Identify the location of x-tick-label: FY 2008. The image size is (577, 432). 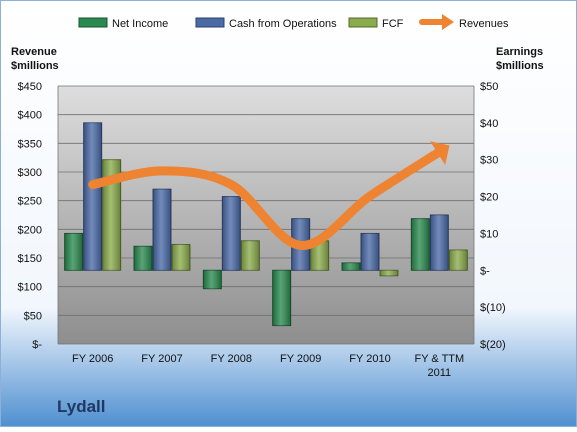
(231, 359).